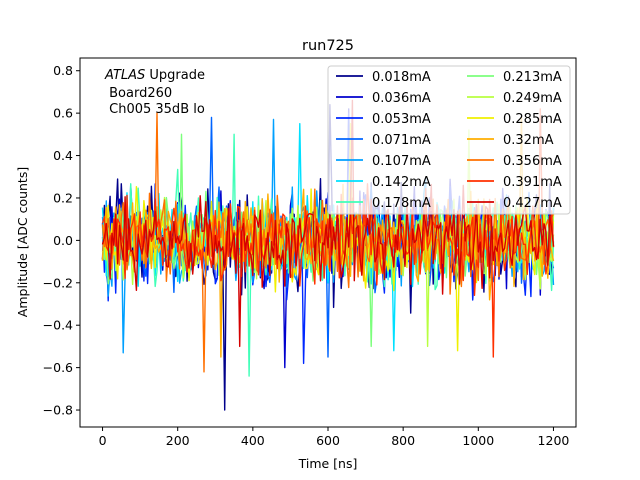 Image resolution: width=640 pixels, height=480 pixels. I want to click on y-axis-ticks: 0.8 0.6 0.4 0.2 0.0 −0.2 −0.4 −0.6 −0.8, so click(61, 240).